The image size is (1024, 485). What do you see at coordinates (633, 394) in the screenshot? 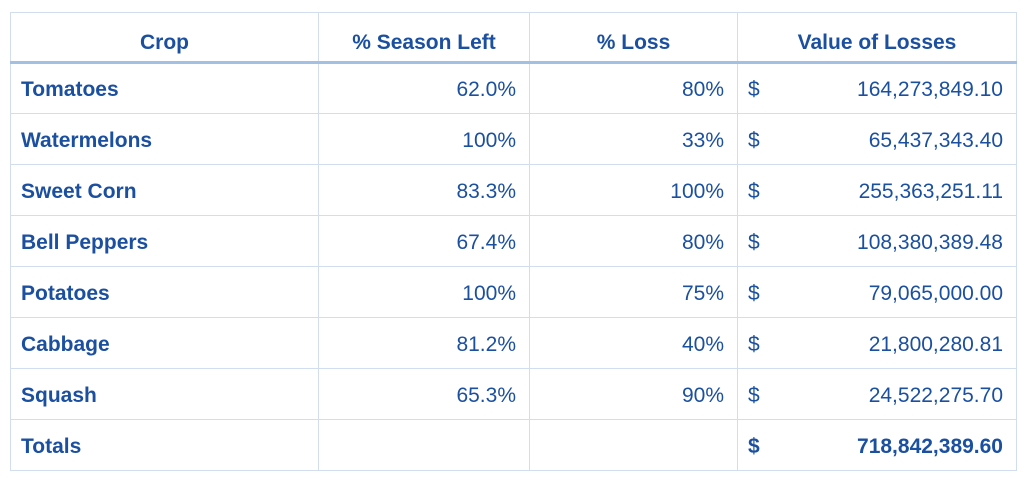
I see `loss-value: 90%` at bounding box center [633, 394].